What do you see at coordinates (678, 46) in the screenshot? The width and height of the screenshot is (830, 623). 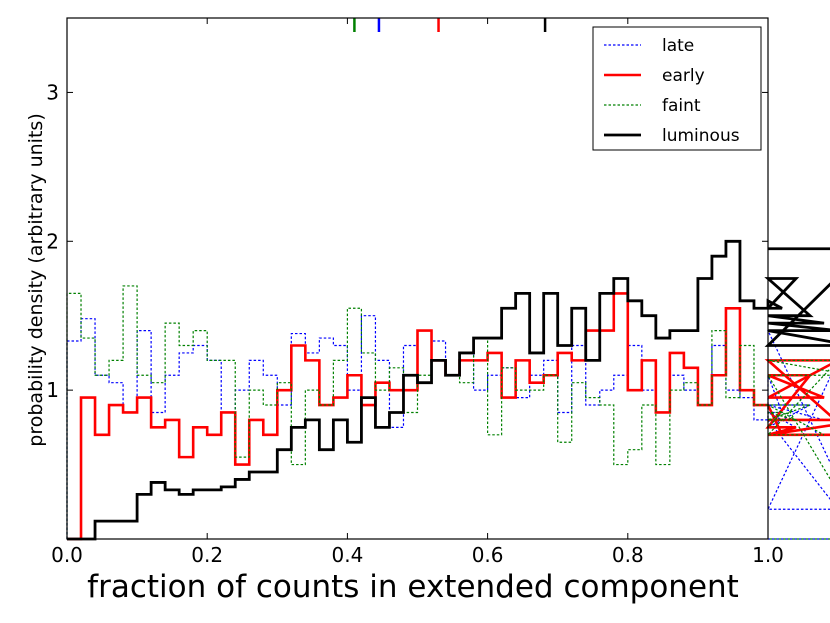 I see `legend-label-late: late` at bounding box center [678, 46].